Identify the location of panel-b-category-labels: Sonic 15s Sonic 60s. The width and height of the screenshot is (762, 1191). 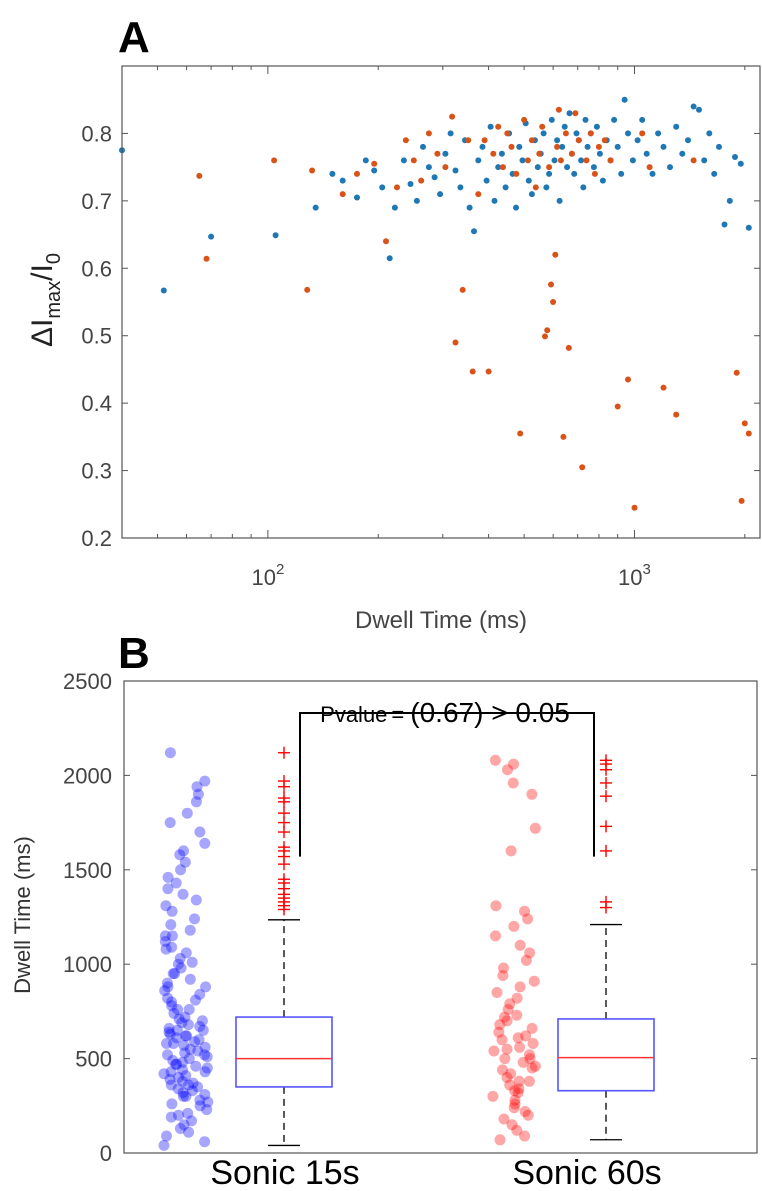
(435, 1172).